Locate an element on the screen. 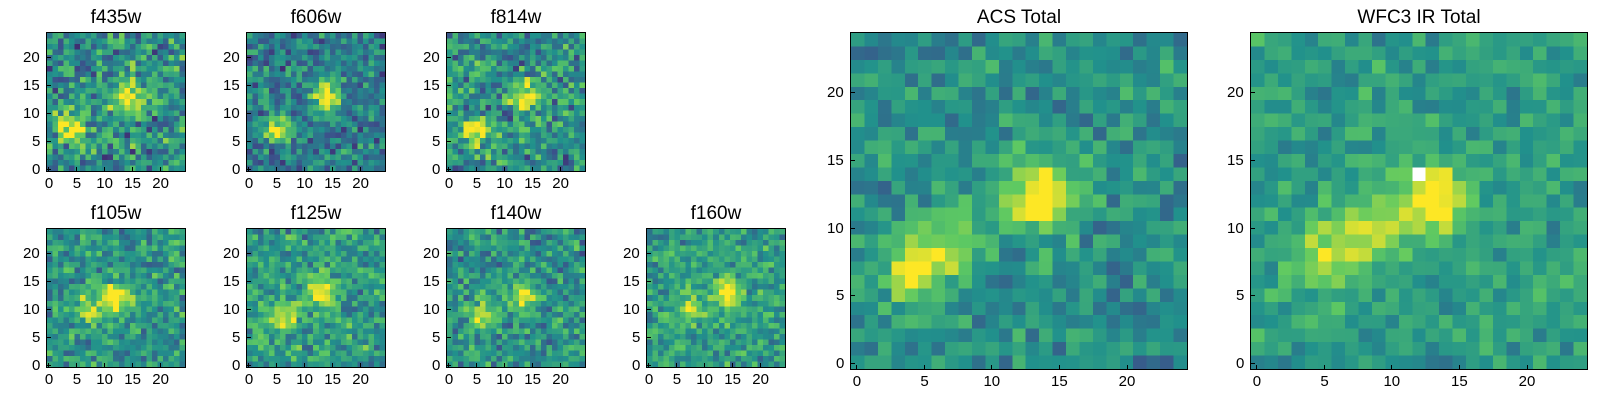 This screenshot has height=400, width=1600. panel-f160w: f160w 0 5 10 15 20 0 5 10 15 20 is located at coordinates (704, 295).